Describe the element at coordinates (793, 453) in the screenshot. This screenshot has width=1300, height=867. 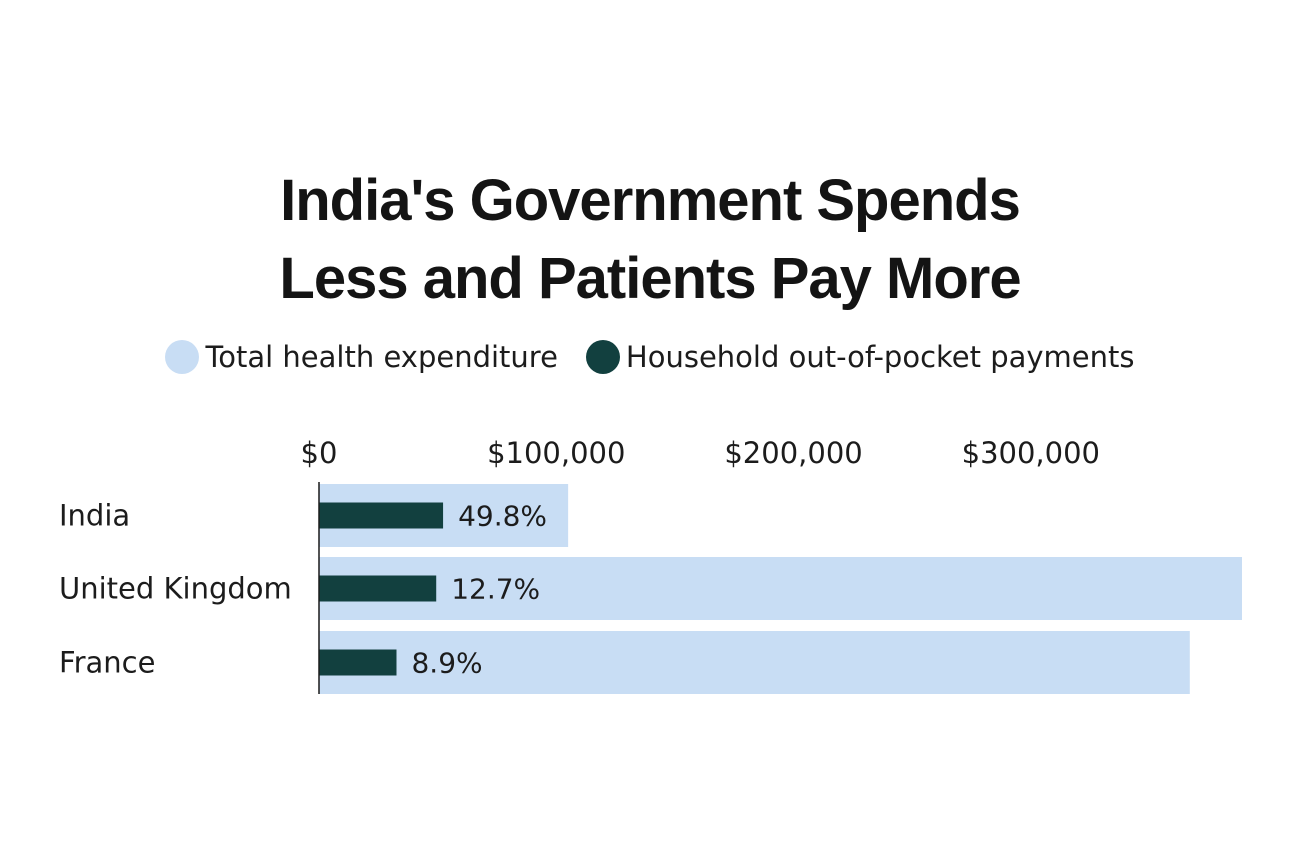
I see `x-tick-label-2: $200,000` at that location.